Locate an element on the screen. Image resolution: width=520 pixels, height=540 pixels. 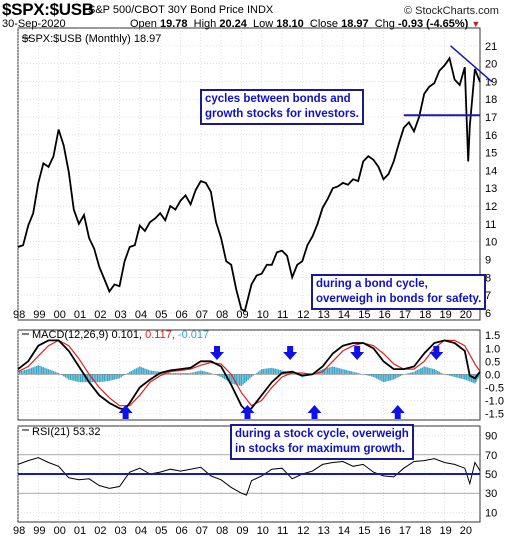
x-axis-tick-label: 20 is located at coordinates (466, 531).